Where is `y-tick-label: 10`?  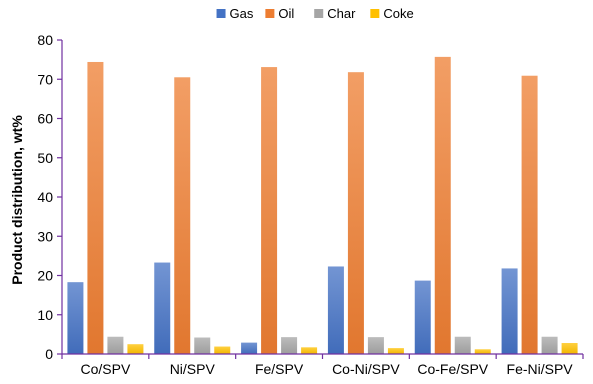
y-tick-label: 10 is located at coordinates (45, 315).